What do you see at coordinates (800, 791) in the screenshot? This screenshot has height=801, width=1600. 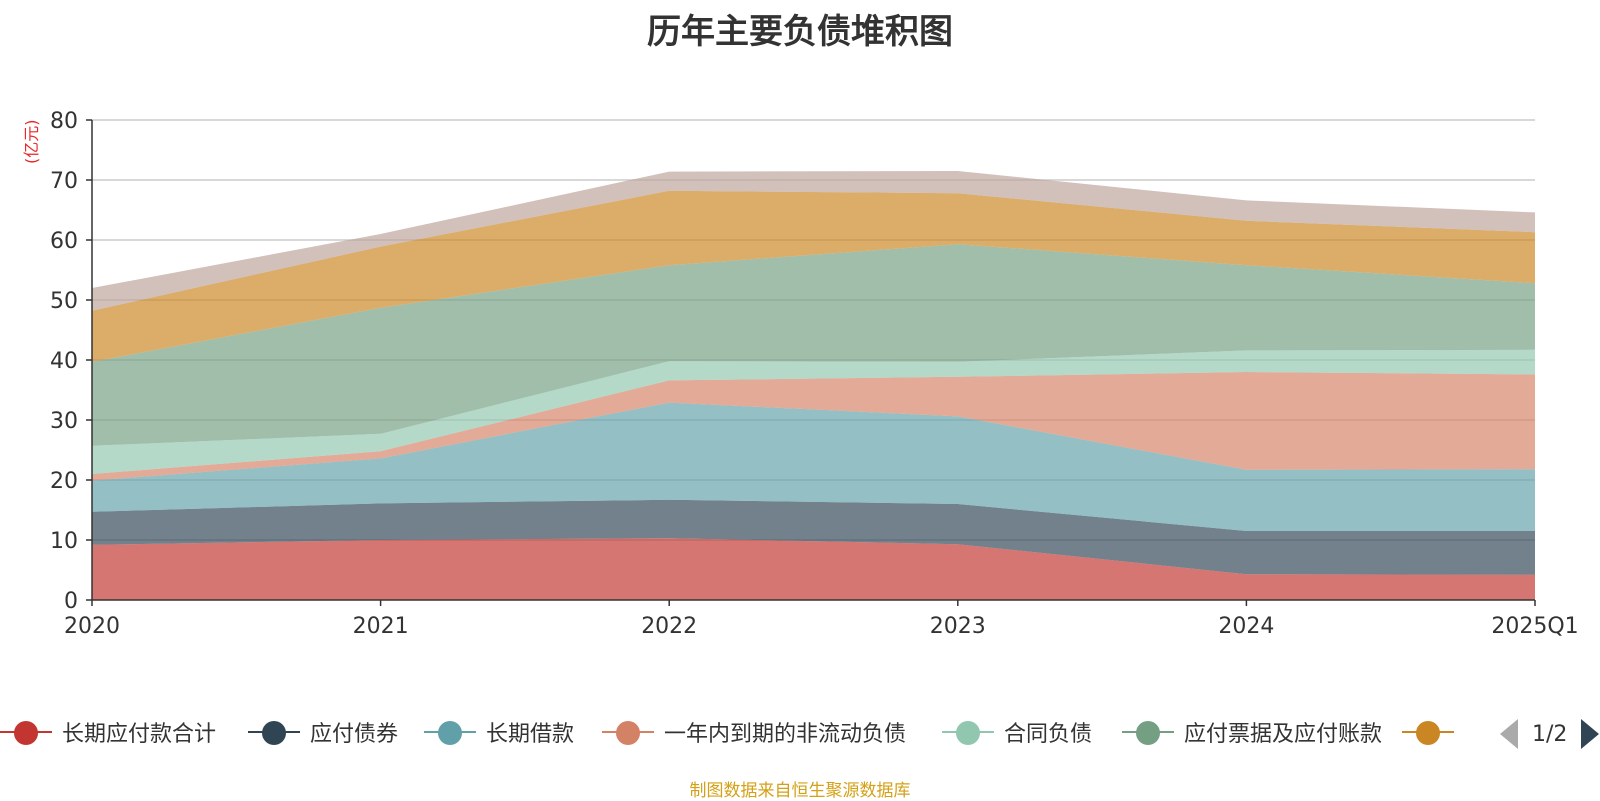 I see `data-source-note: 制图数据来自恒生聚源数据库` at bounding box center [800, 791].